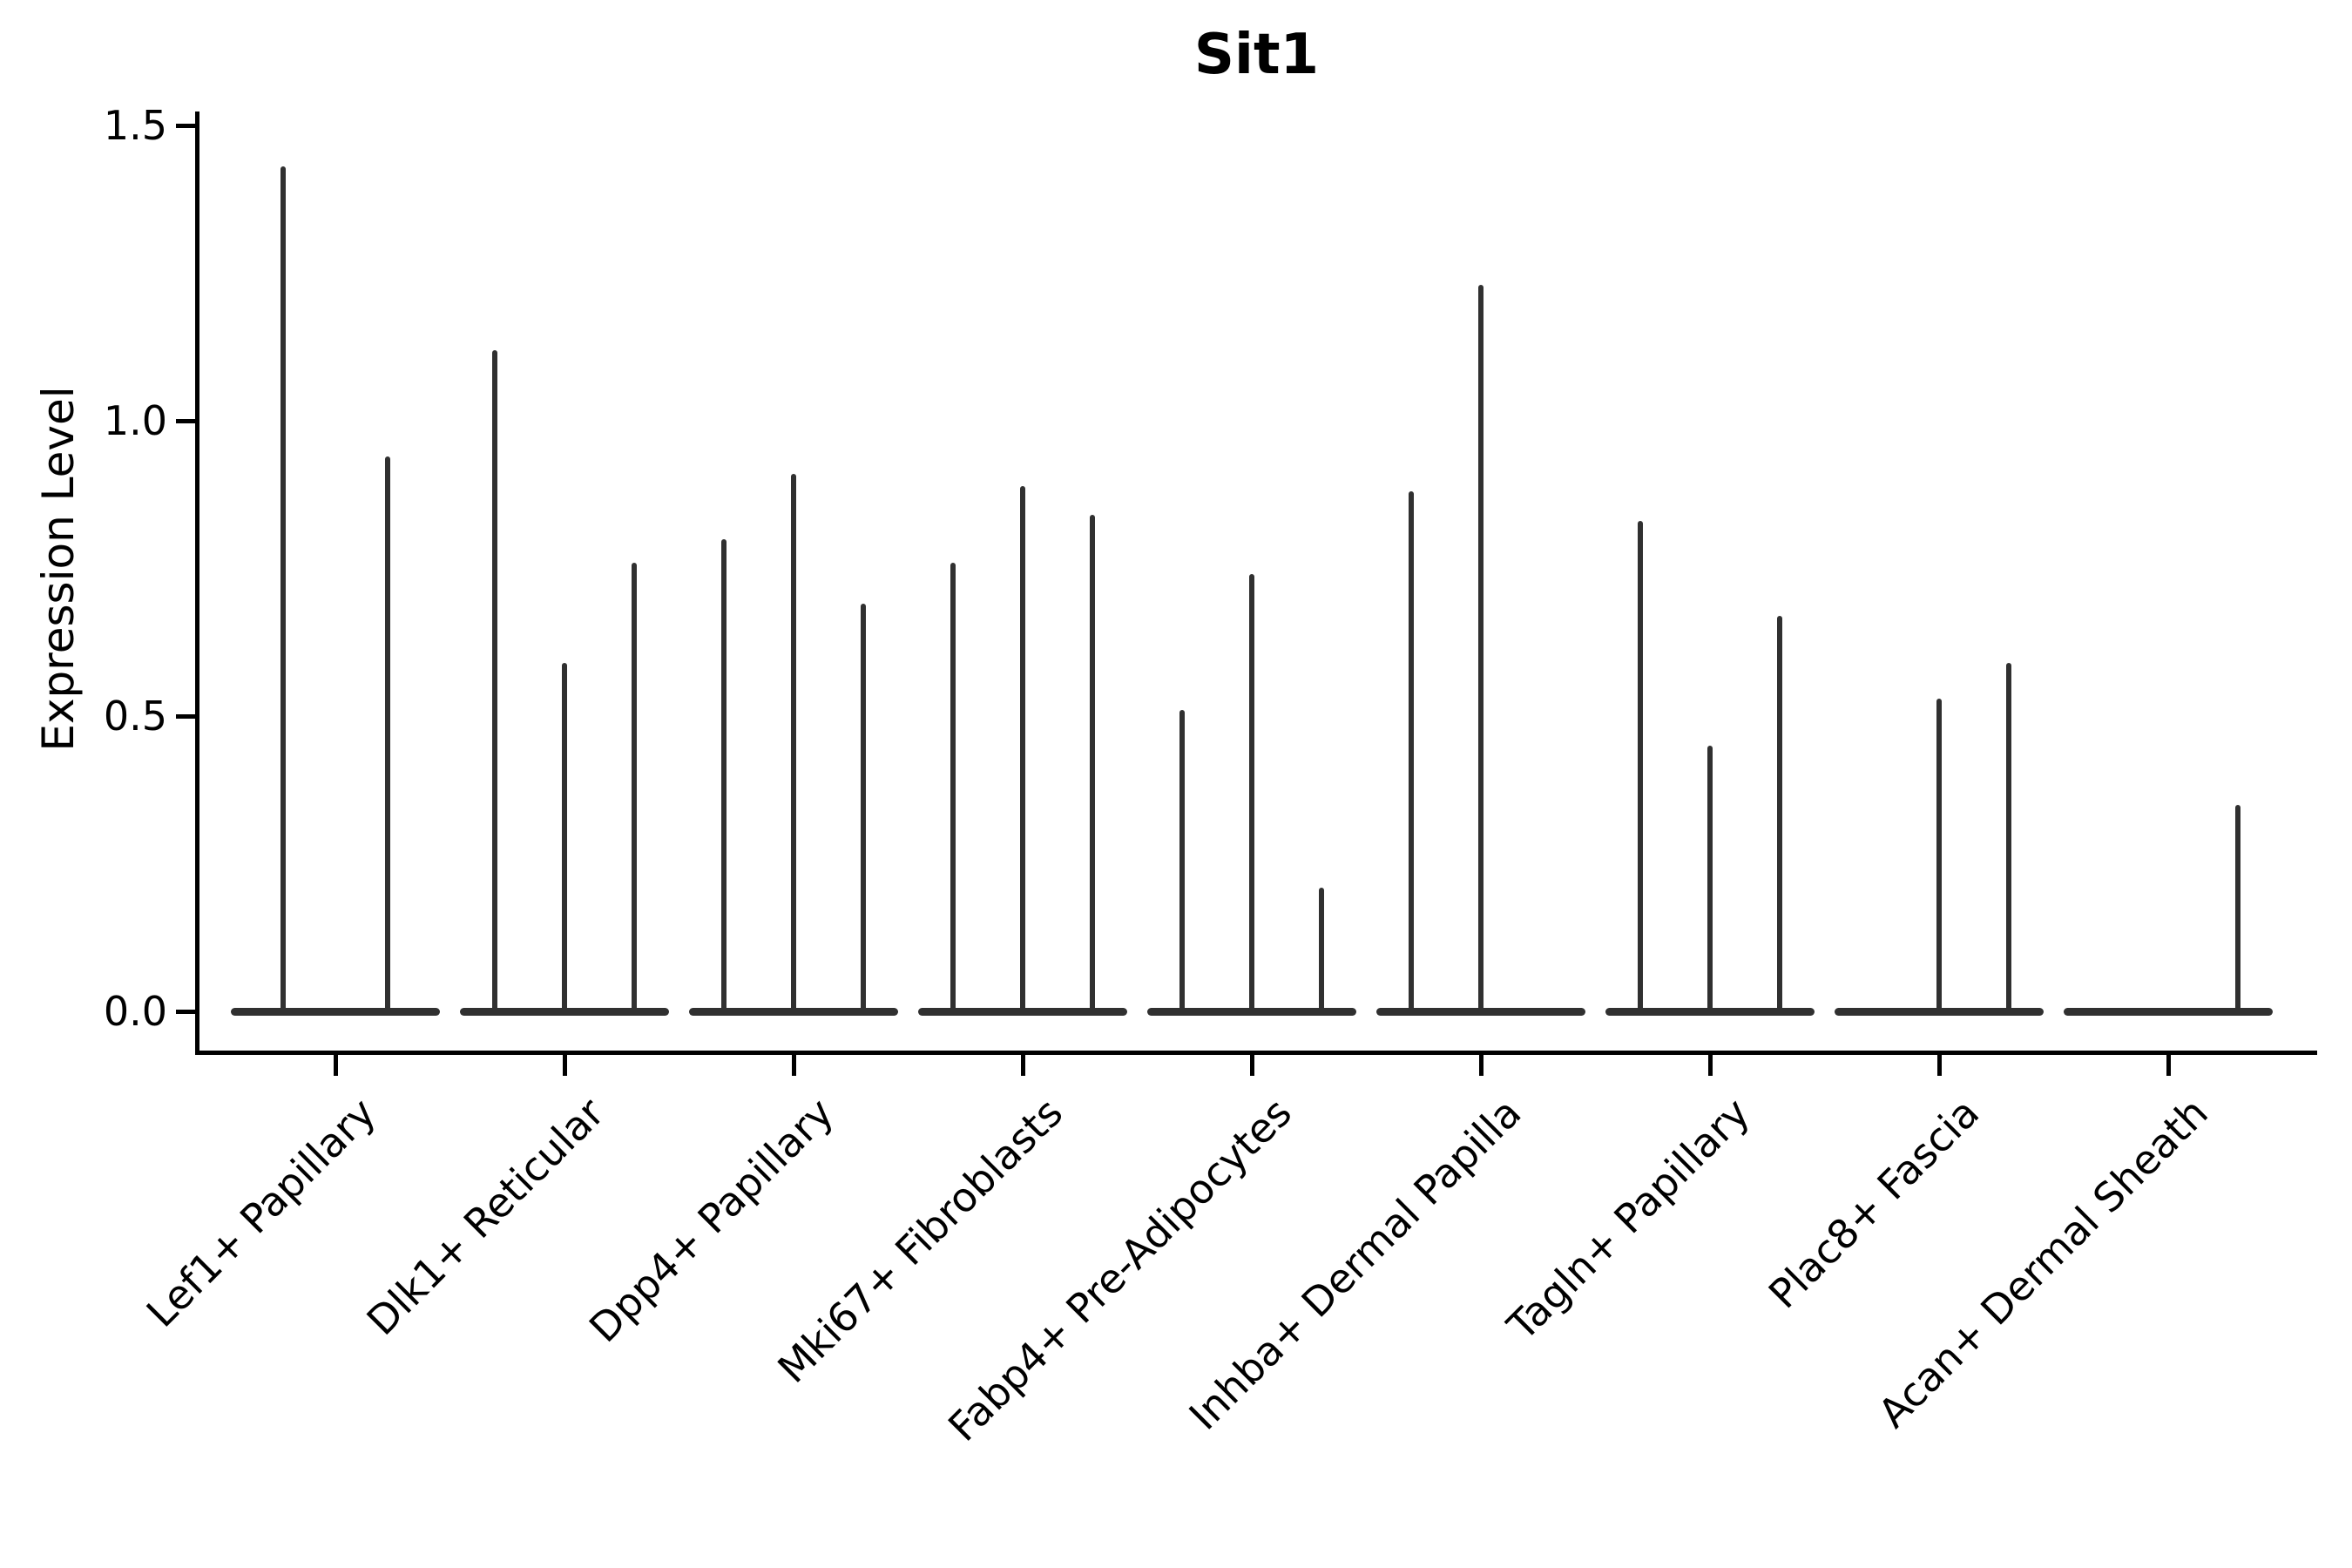 This screenshot has height=1568, width=2352. What do you see at coordinates (135, 420) in the screenshot?
I see `y-tick-label: 1.0` at bounding box center [135, 420].